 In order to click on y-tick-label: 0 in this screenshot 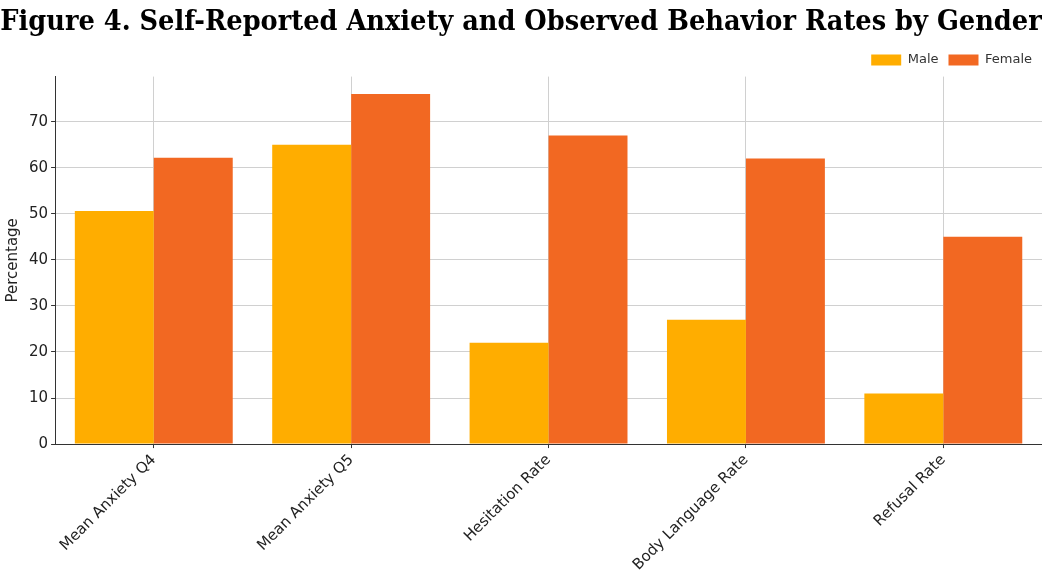, I will do `click(43, 442)`.